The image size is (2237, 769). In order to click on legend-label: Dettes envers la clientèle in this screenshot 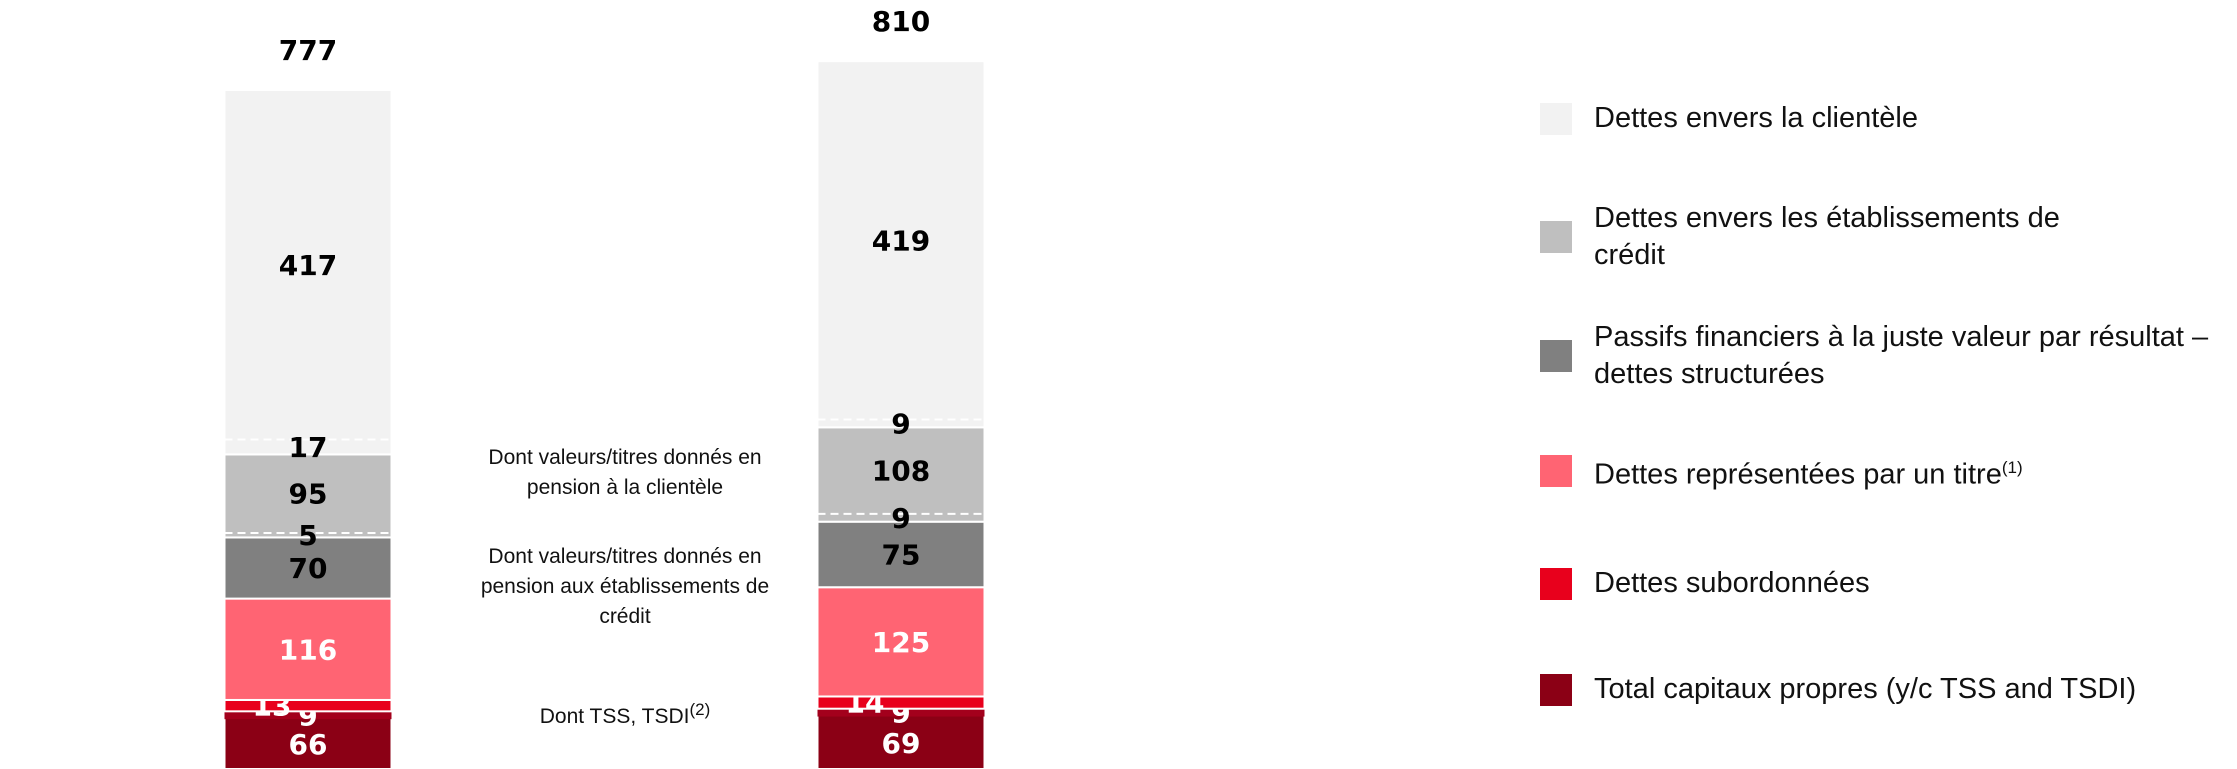, I will do `click(1756, 118)`.